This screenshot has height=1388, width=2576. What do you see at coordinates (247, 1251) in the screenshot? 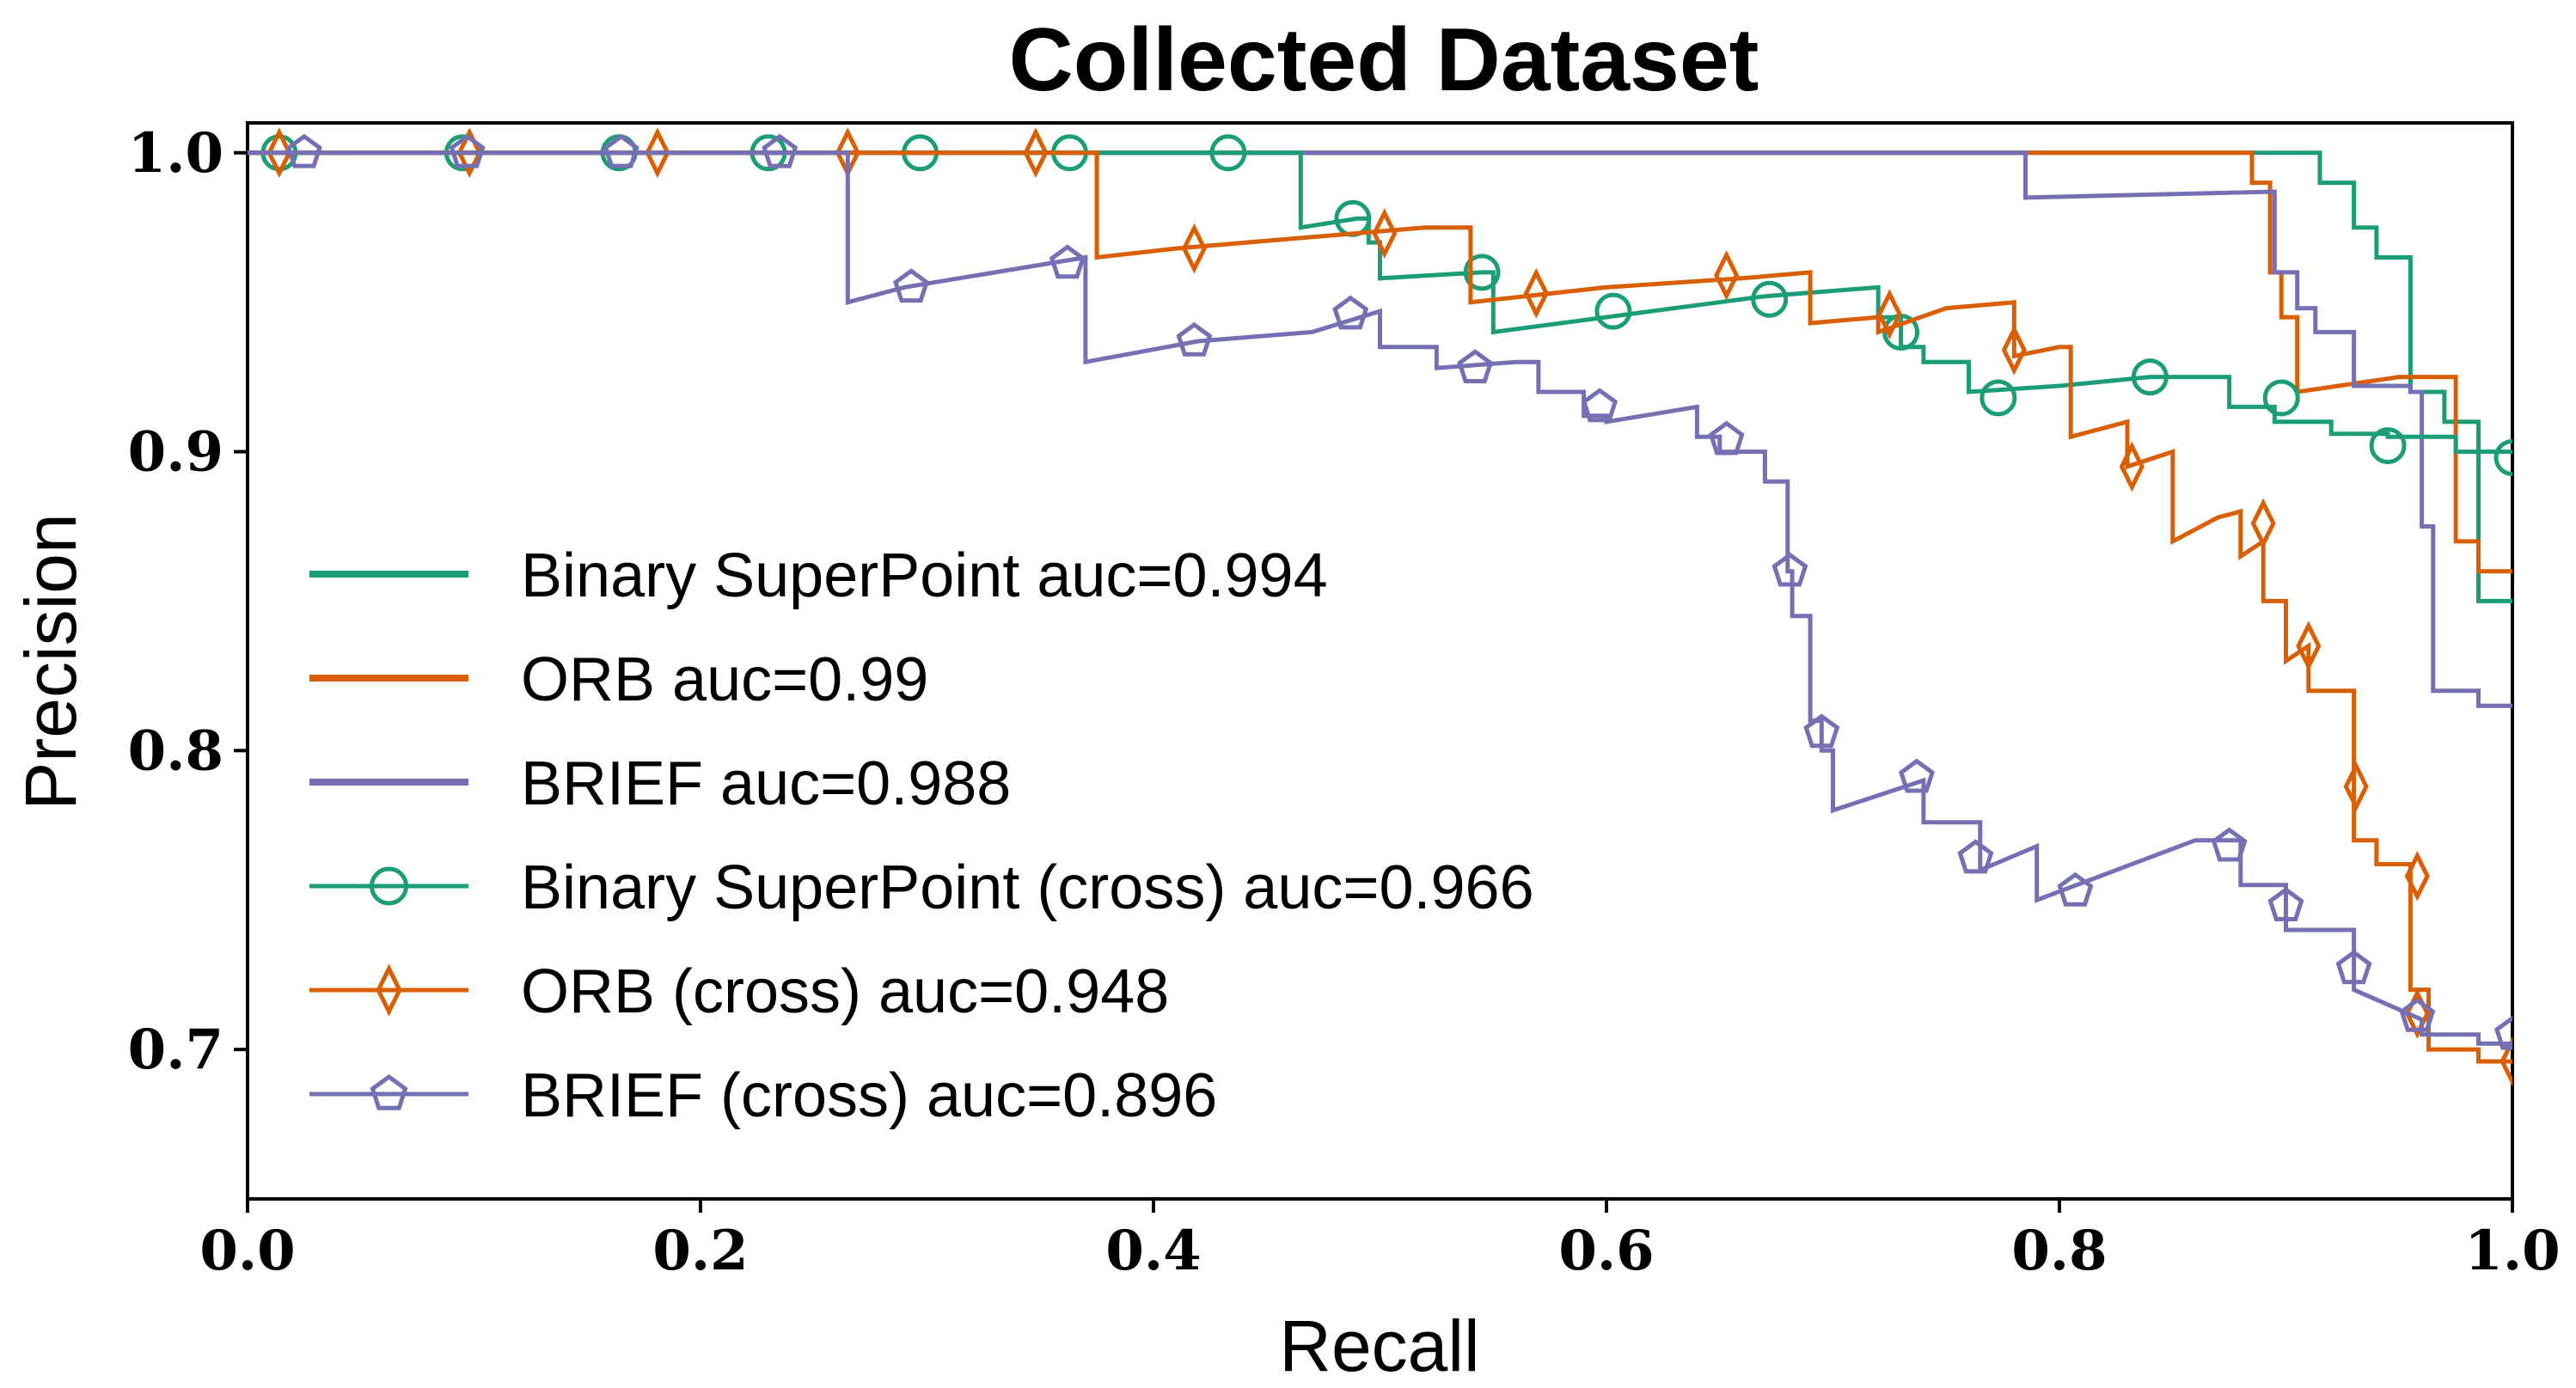
I see `x-tick-label-1: 0.0` at bounding box center [247, 1251].